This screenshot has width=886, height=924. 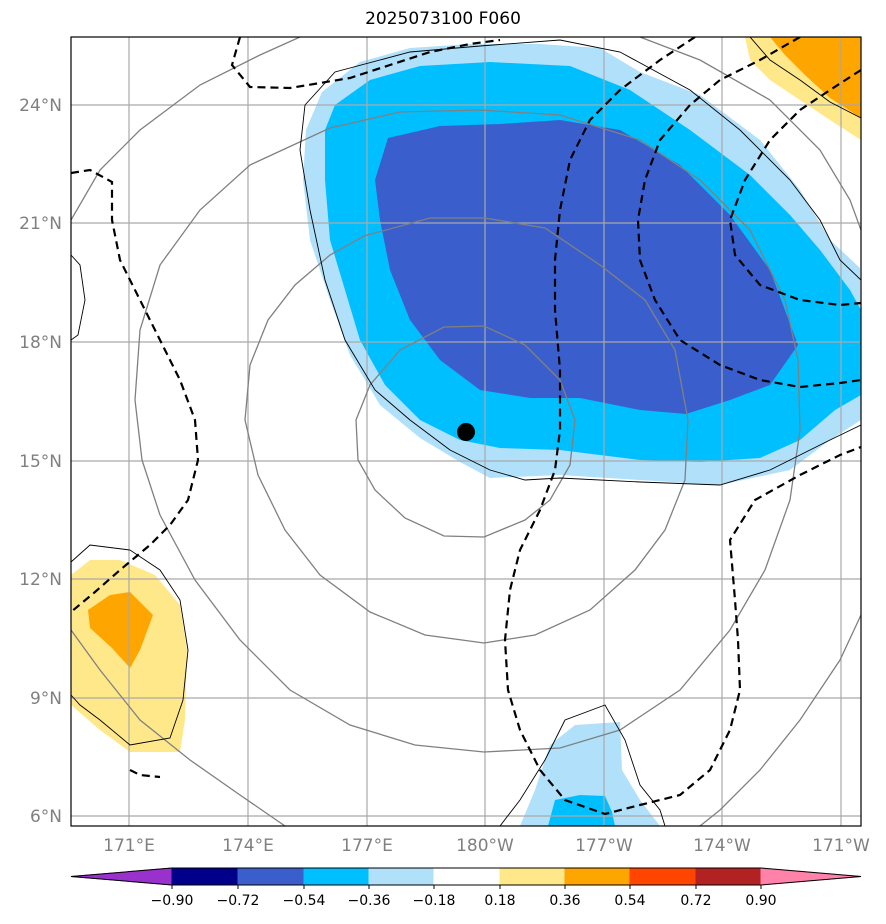 I want to click on lon-label: 174°E, so click(x=248, y=846).